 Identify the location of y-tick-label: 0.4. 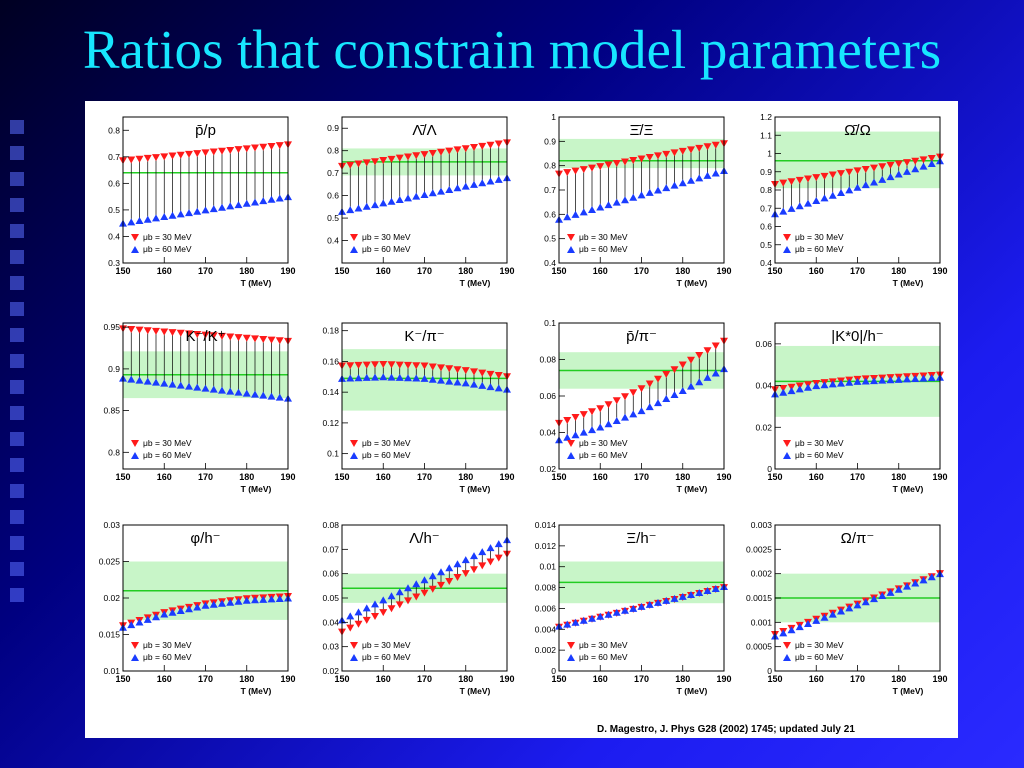
(114, 236).